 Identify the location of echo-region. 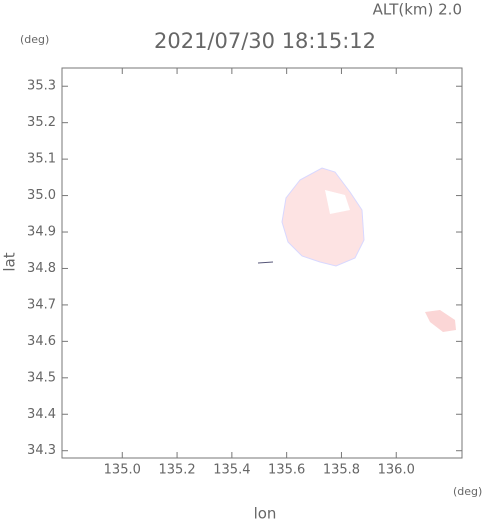
(356, 249).